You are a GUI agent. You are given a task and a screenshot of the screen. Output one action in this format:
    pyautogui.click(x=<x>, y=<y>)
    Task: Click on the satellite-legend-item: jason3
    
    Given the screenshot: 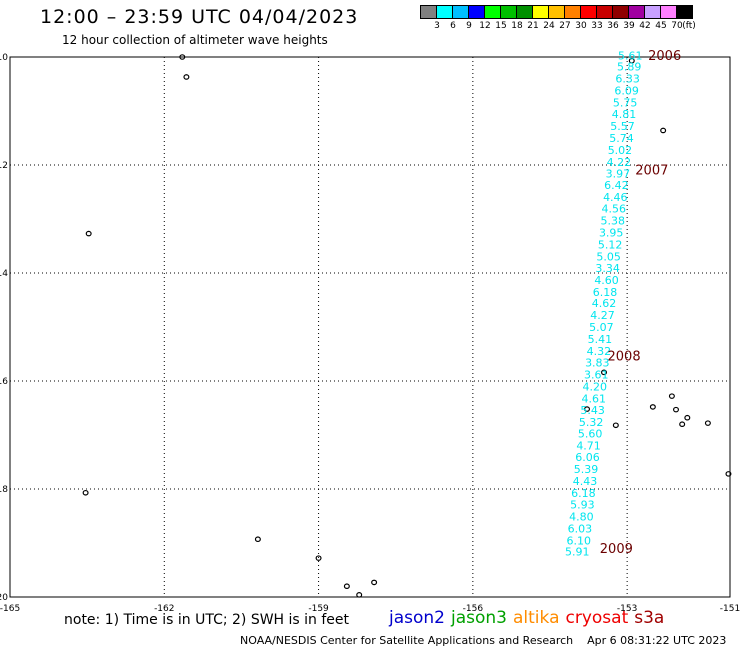 What is the action you would take?
    pyautogui.click(x=479, y=618)
    